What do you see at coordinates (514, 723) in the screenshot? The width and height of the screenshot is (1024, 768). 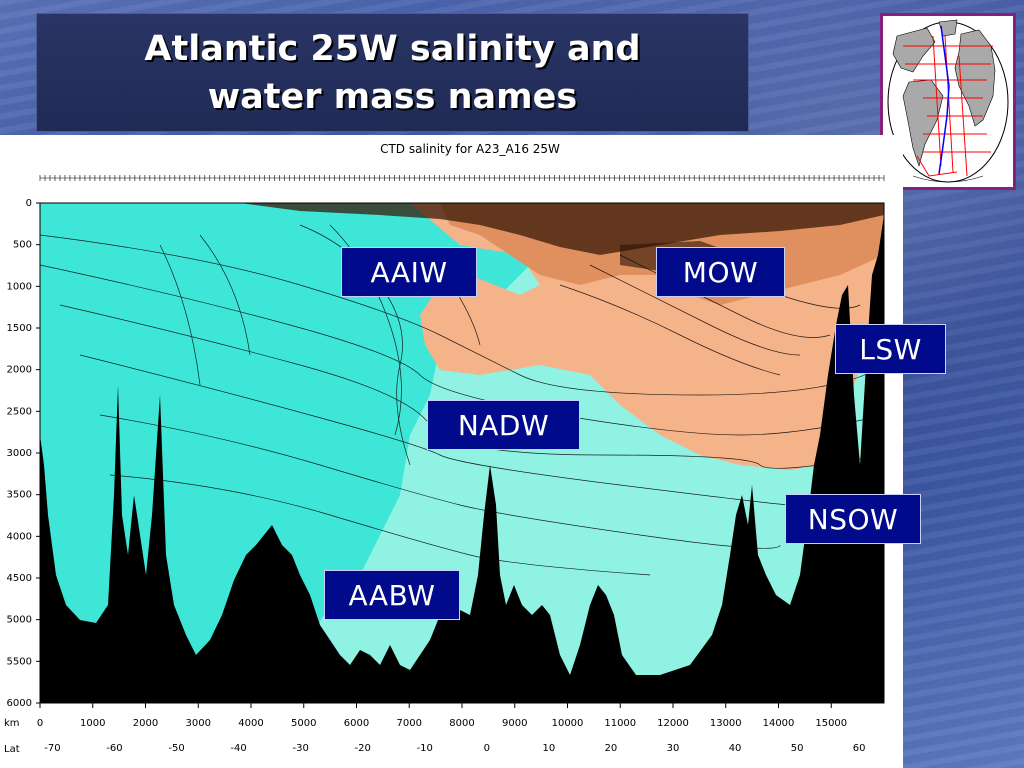 I see `km-tick-label: 9000` at bounding box center [514, 723].